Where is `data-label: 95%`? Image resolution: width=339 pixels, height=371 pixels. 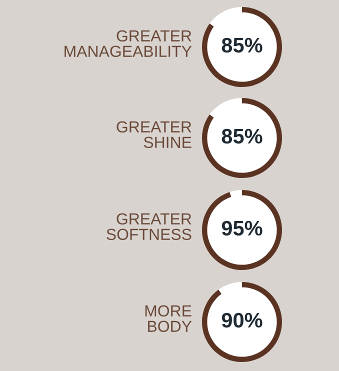
data-label: 95% is located at coordinates (242, 228).